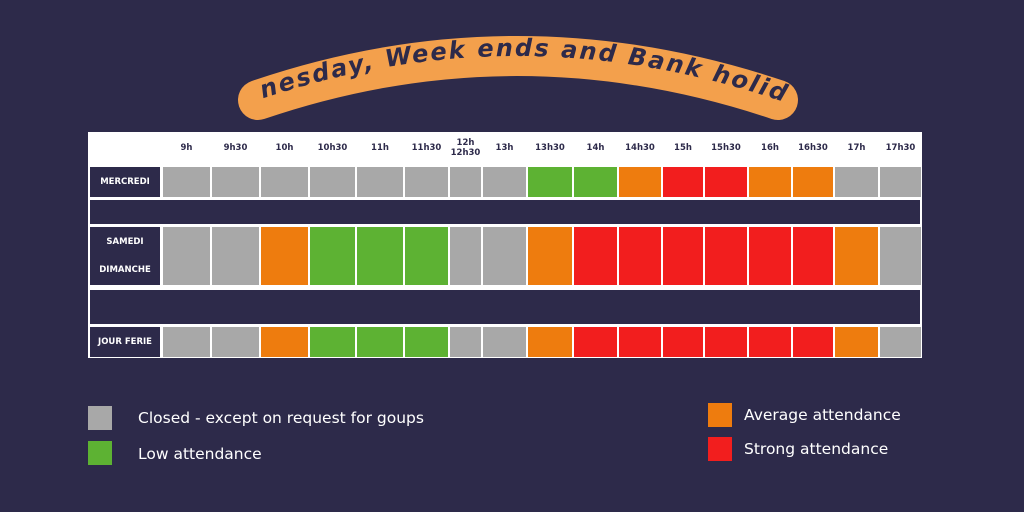 This screenshot has width=1024, height=512. Describe the element at coordinates (284, 148) in the screenshot. I see `column-header: 10h` at that location.